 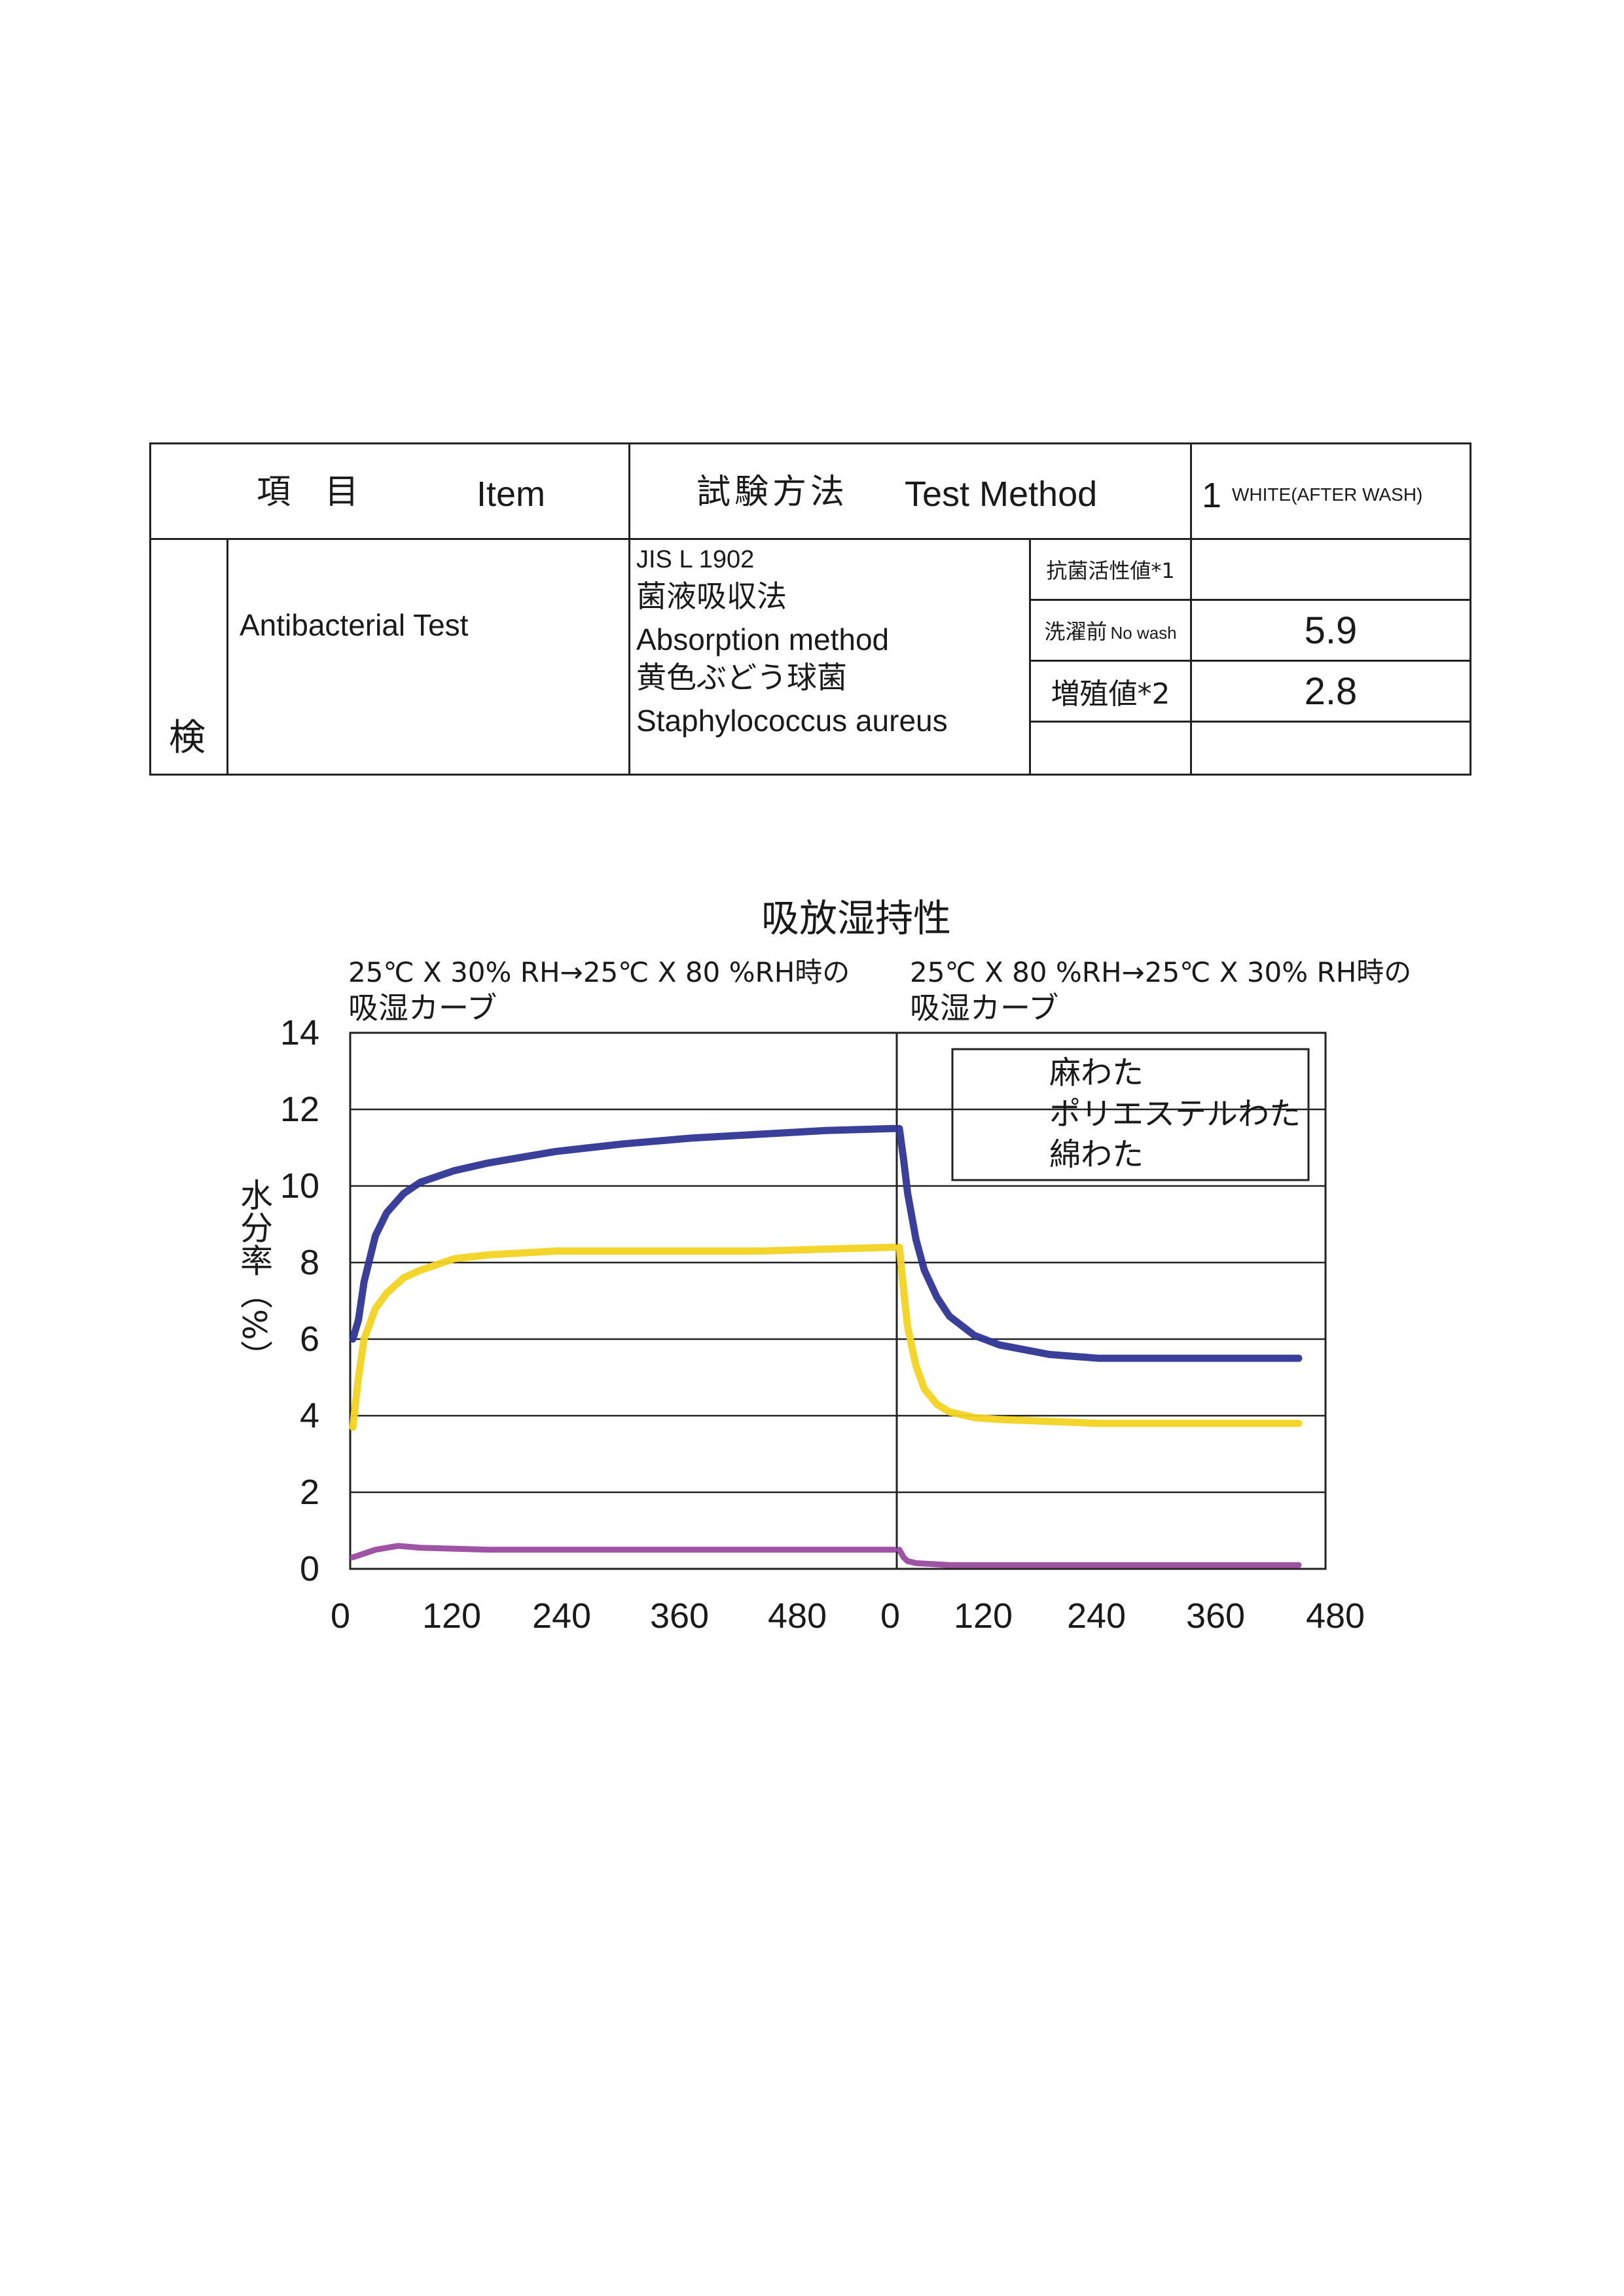 What do you see at coordinates (354, 625) in the screenshot?
I see `item-name: Antibacterial Test` at bounding box center [354, 625].